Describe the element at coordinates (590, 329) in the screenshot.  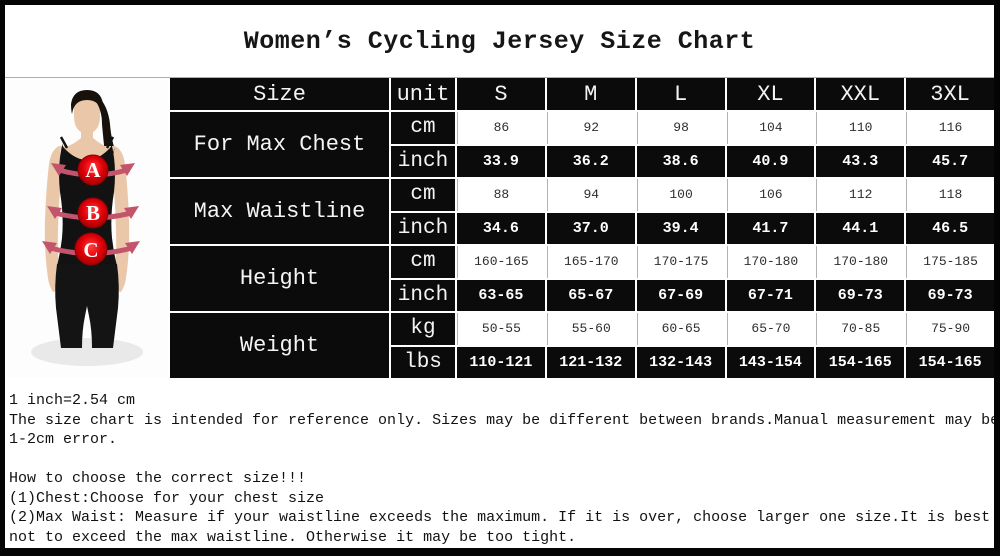
I see `size-value-cell: 55-60` at that location.